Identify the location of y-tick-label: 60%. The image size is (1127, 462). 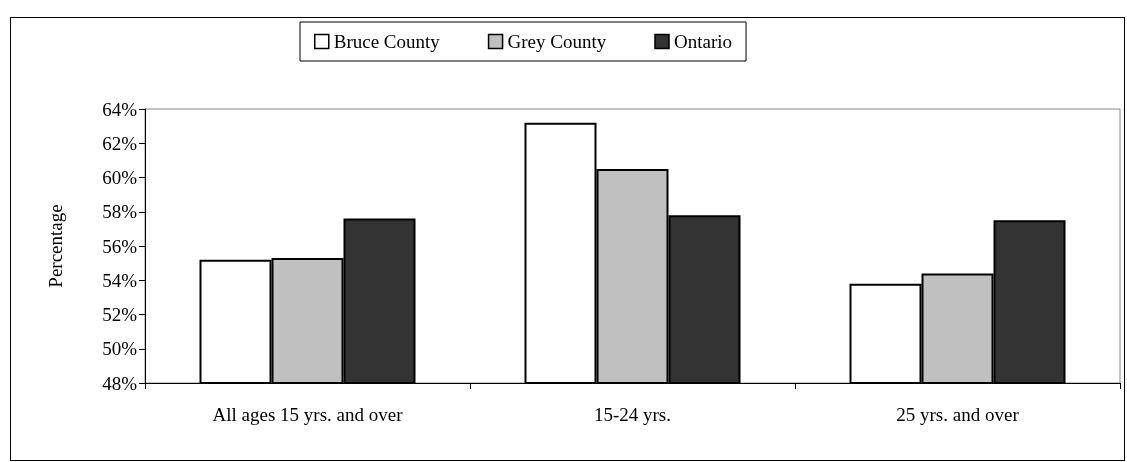
(120, 177).